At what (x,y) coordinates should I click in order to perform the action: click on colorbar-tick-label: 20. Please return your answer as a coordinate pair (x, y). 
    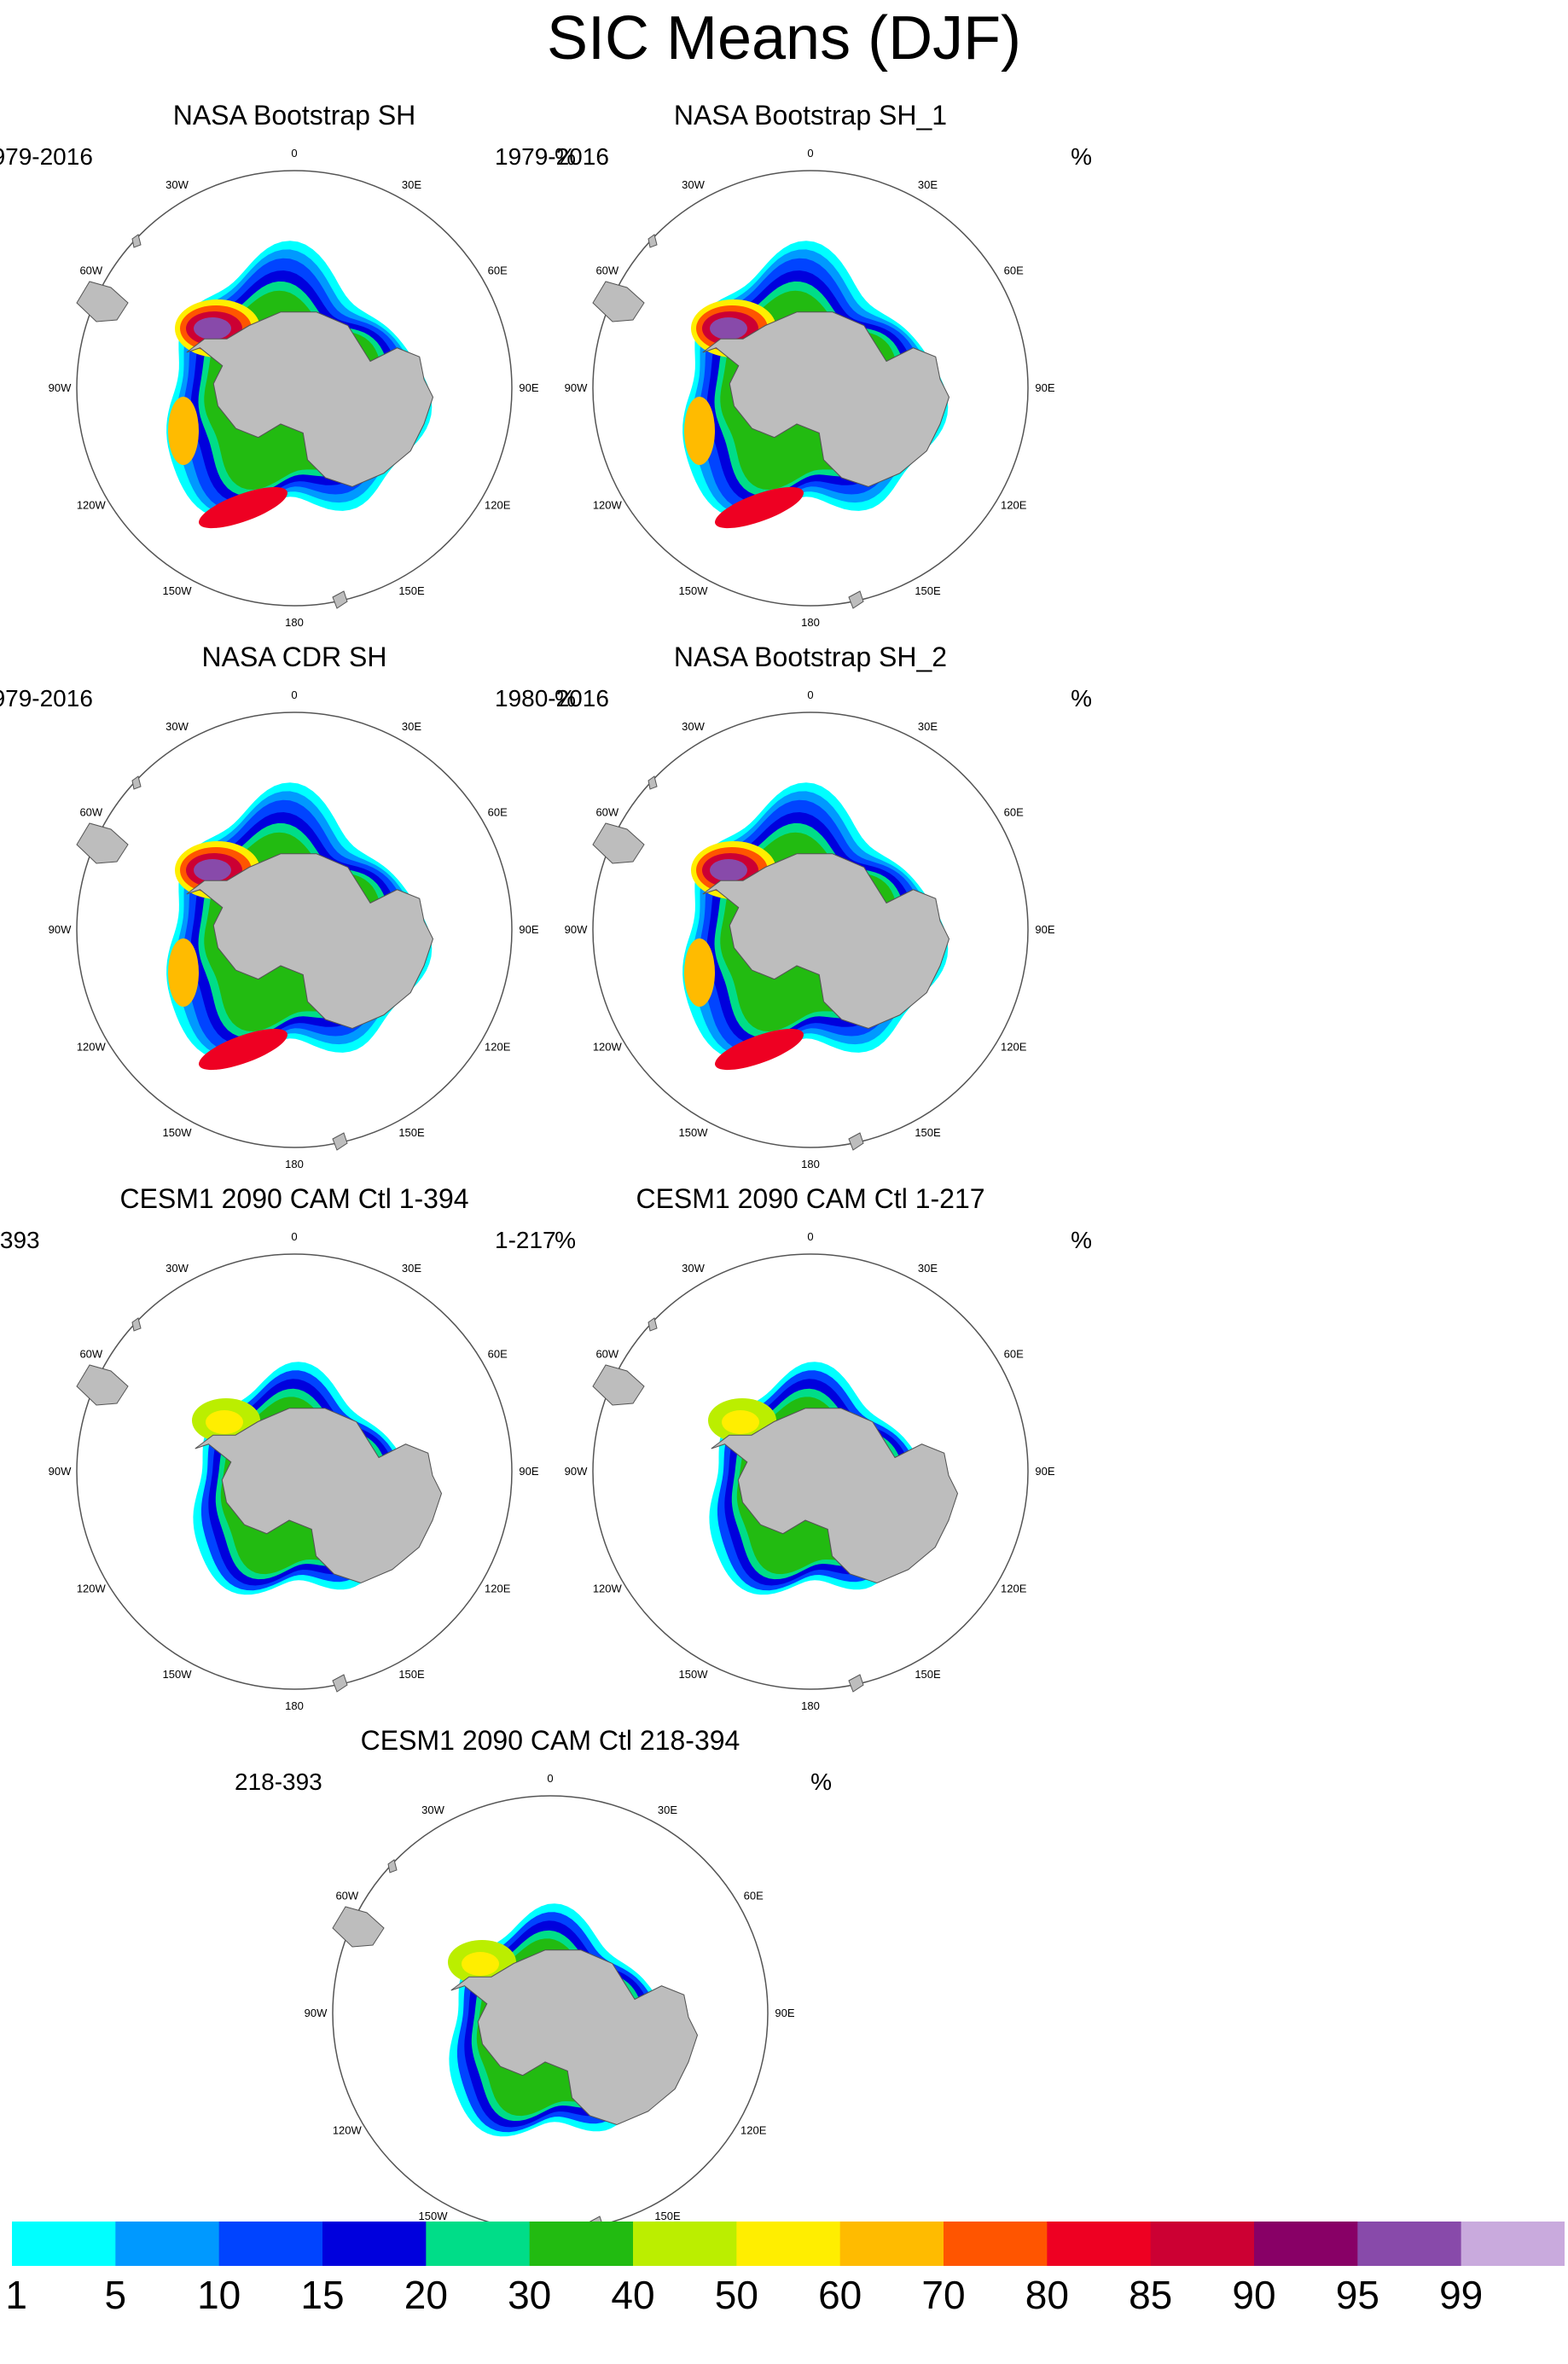
    Looking at the image, I should click on (426, 2295).